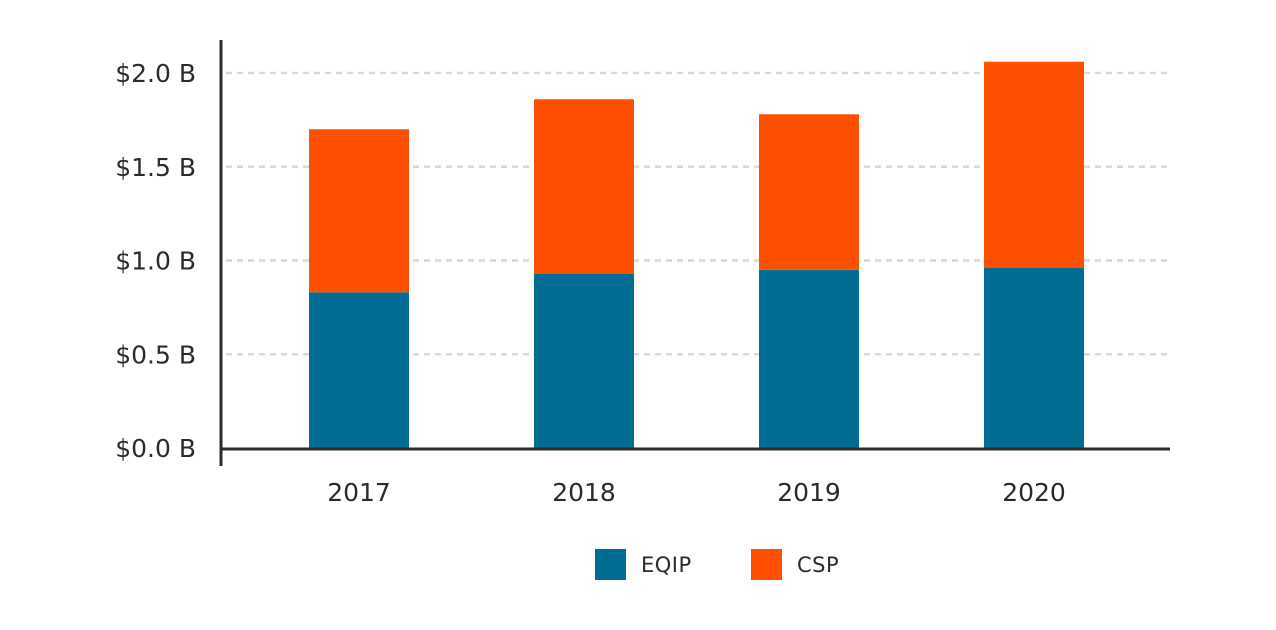  Describe the element at coordinates (717, 564) in the screenshot. I see `legend: EQIP CSP` at that location.